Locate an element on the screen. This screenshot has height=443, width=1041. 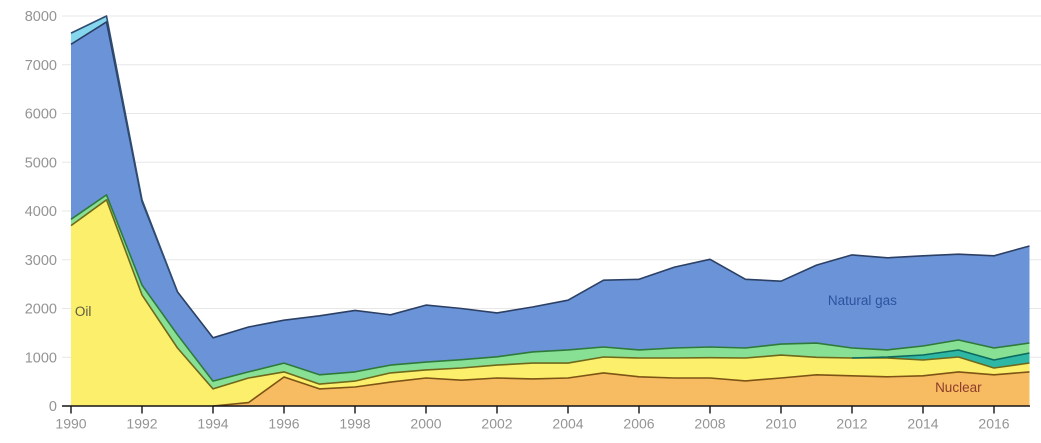
y-tick-label-3000: 3000 is located at coordinates (41, 261).